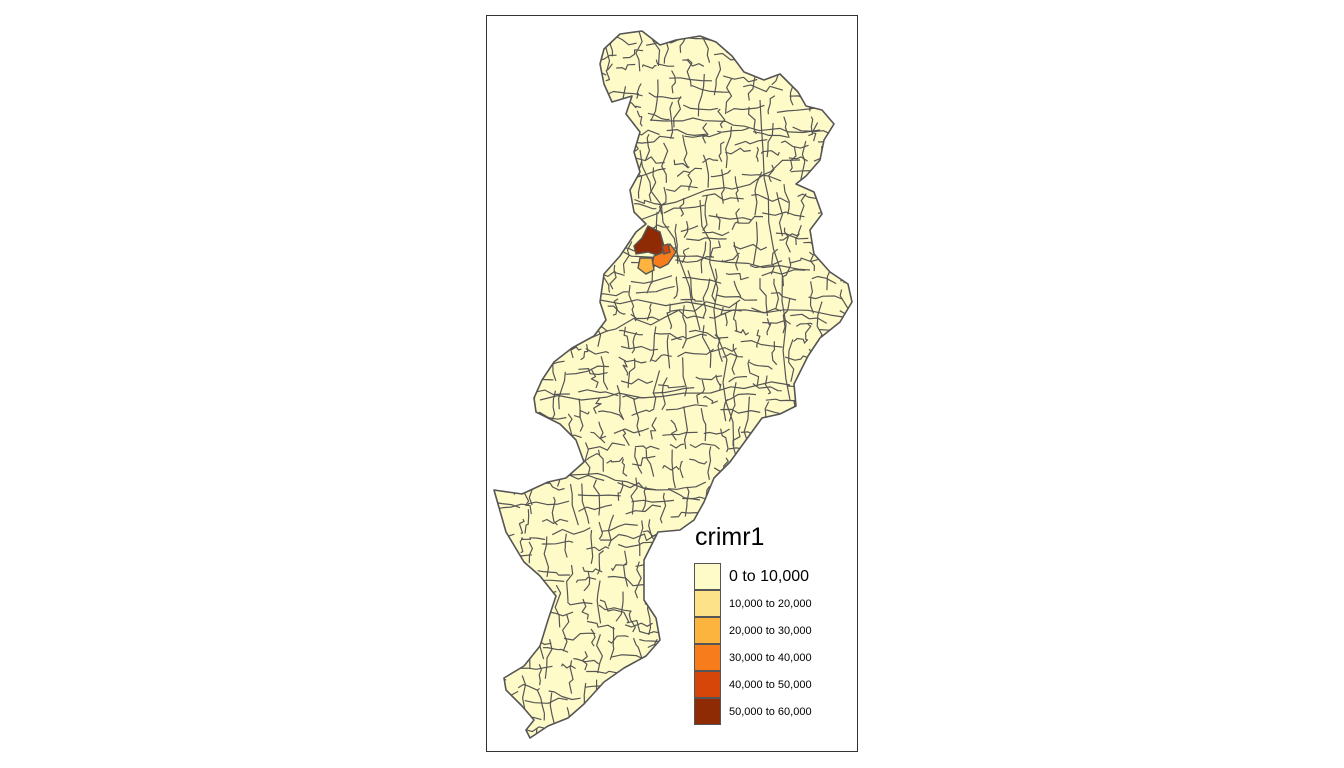 The image size is (1344, 768). I want to click on highlight-areas, so click(655, 250).